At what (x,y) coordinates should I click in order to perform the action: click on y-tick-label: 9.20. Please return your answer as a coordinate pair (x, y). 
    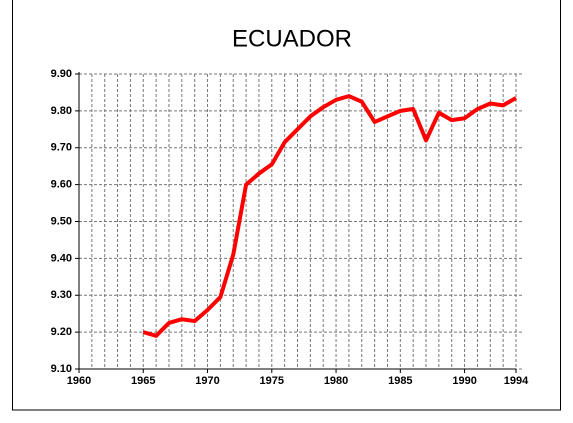
    Looking at the image, I should click on (61, 332).